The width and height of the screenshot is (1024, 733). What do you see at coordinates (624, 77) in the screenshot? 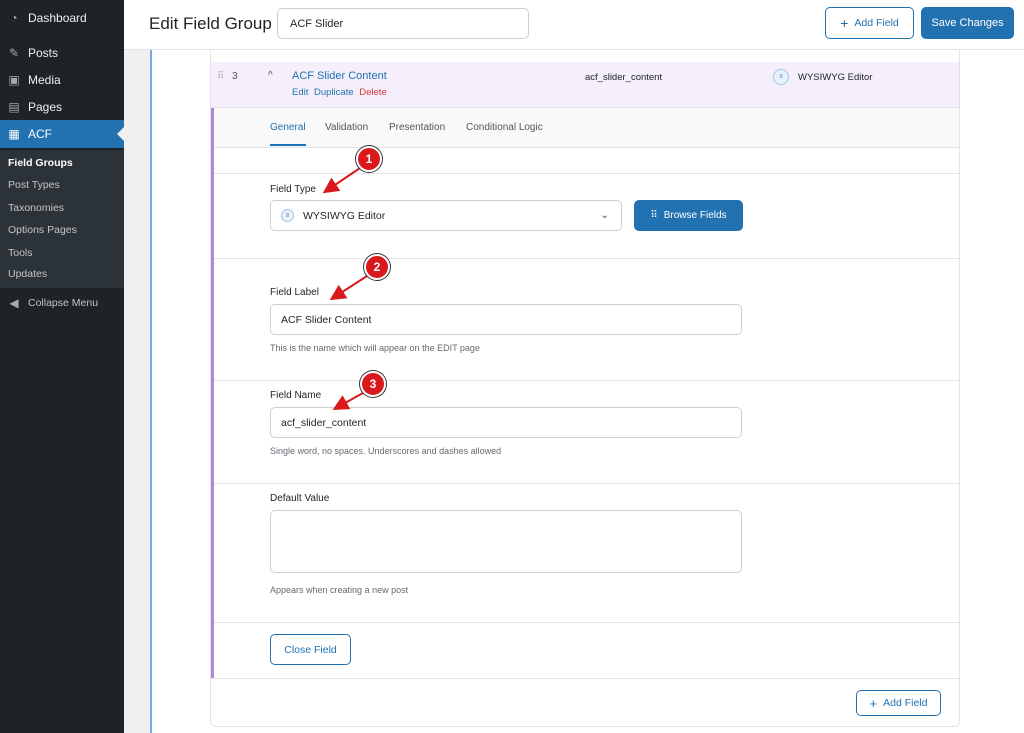
I see `field-name-value: acf_slider_content` at bounding box center [624, 77].